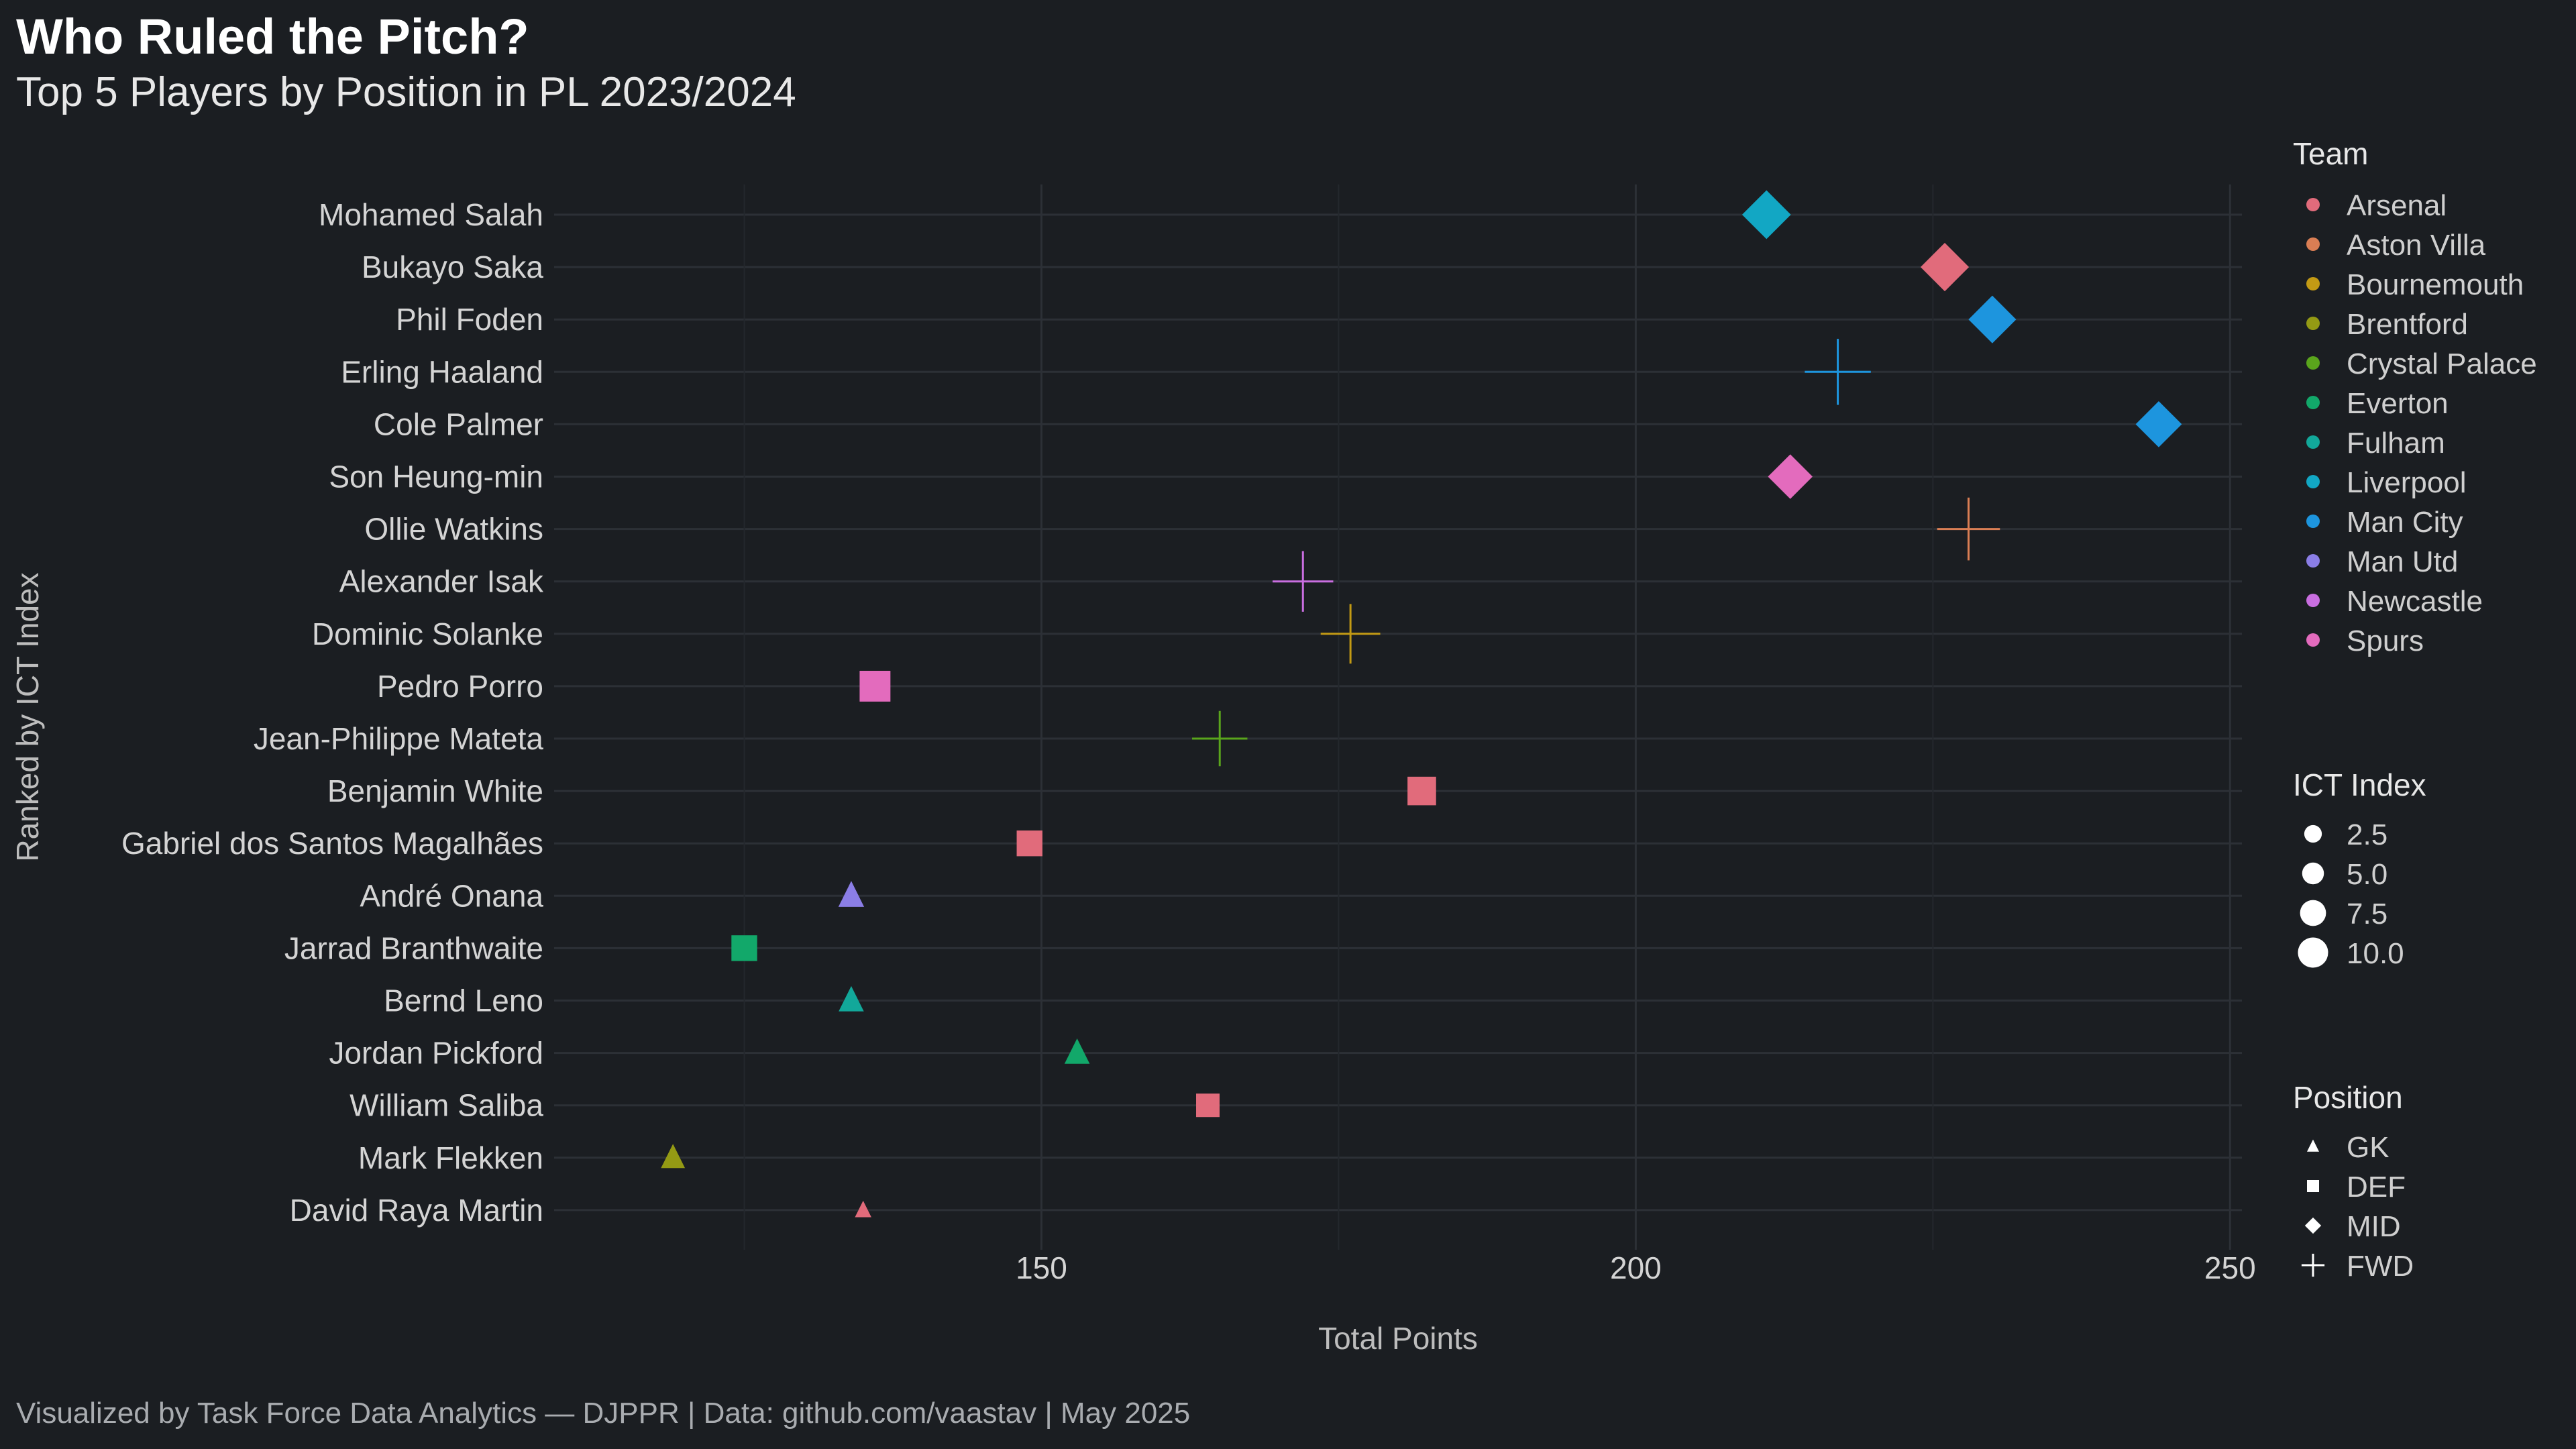 This screenshot has height=1449, width=2576. Describe the element at coordinates (413, 947) in the screenshot. I see `y-tick-label: Jarrad Branthwaite` at that location.